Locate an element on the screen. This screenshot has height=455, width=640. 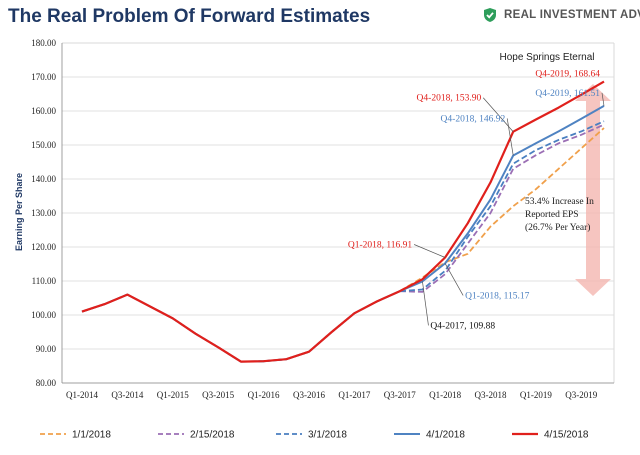
legend-label: 3/1/2018 is located at coordinates (327, 435).